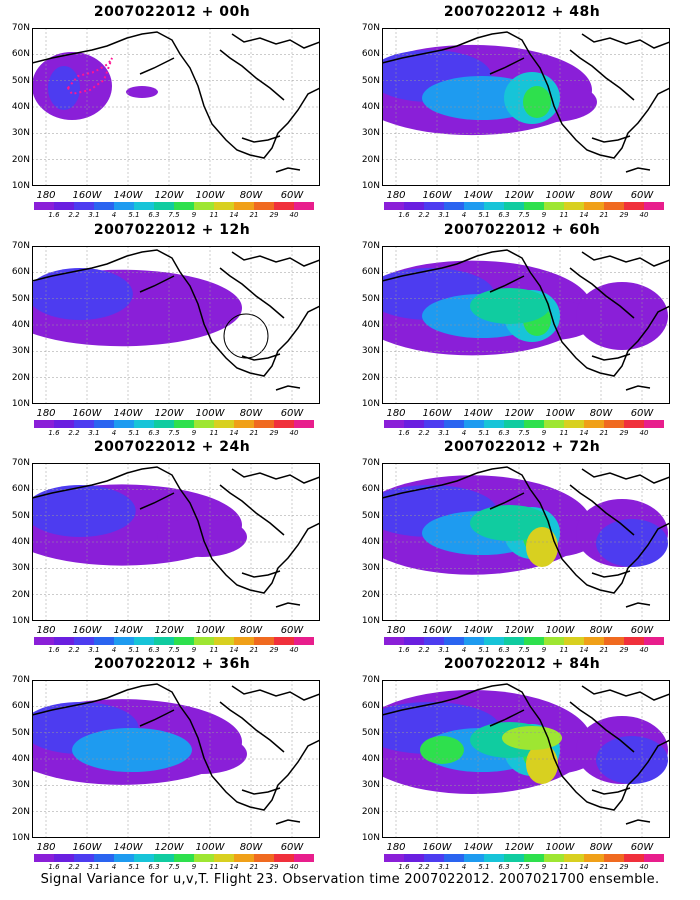  I want to click on latitude-label: 60N, so click(20, 272).